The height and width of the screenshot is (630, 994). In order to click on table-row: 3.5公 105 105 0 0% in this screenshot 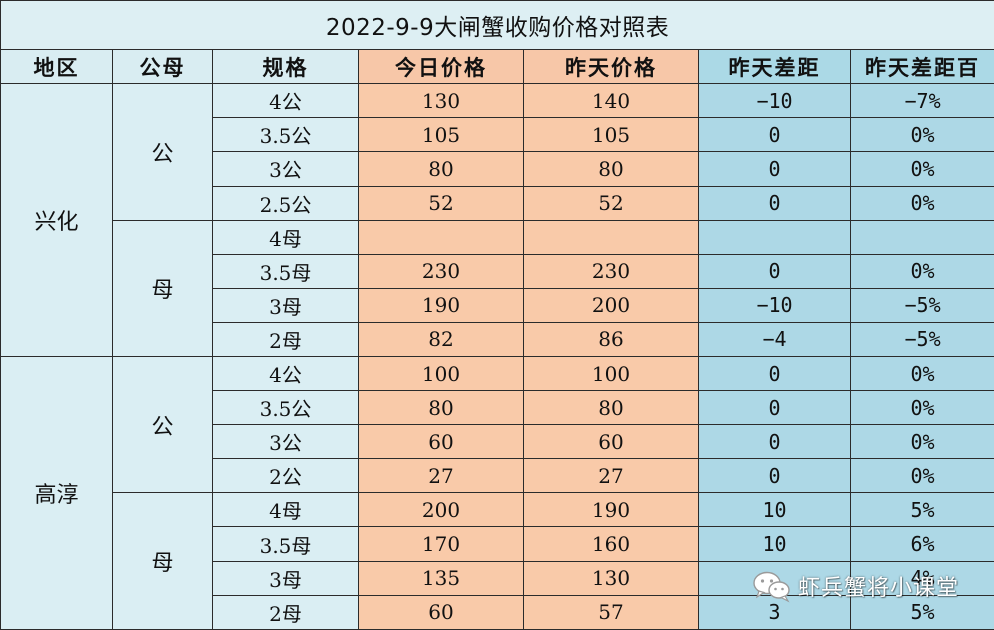, I will do `click(497, 135)`.